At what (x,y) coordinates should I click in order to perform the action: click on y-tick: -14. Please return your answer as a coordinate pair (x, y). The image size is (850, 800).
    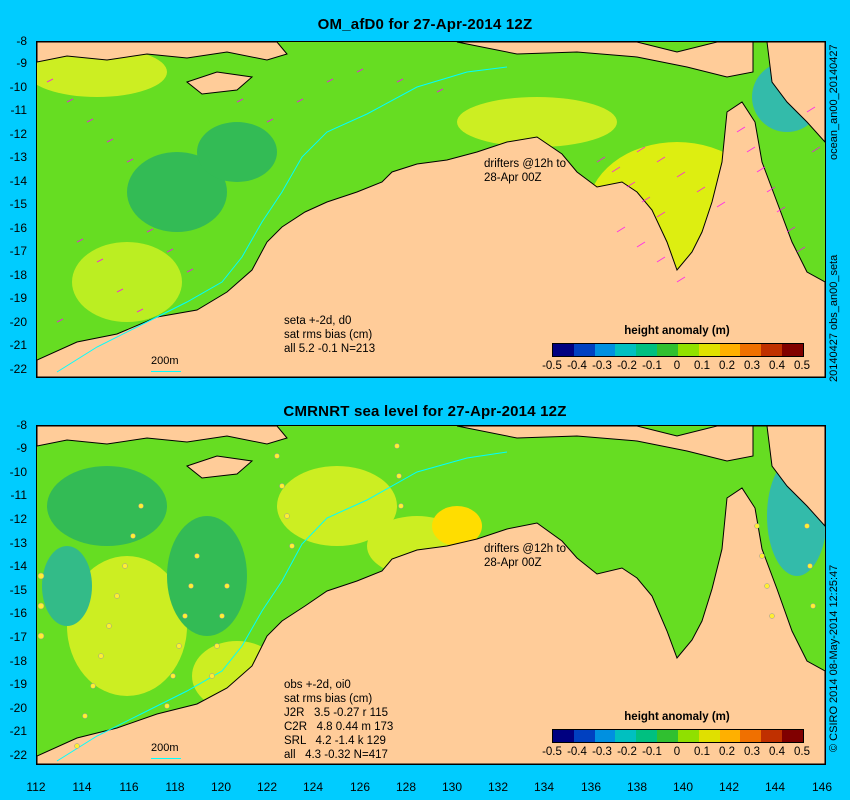
    Looking at the image, I should click on (18, 566).